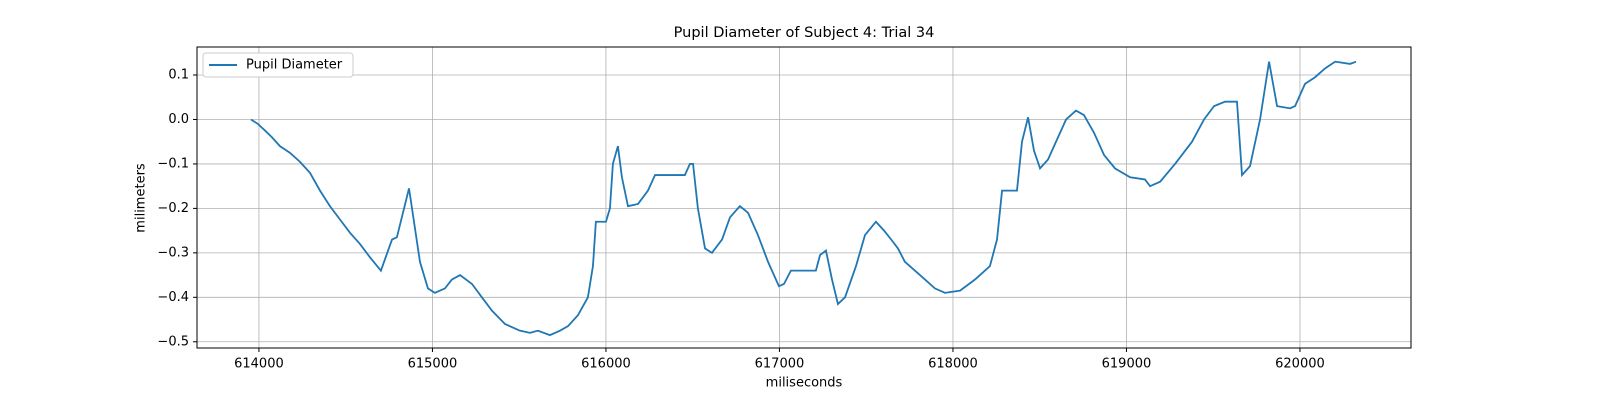  What do you see at coordinates (294, 65) in the screenshot?
I see `legend-label: Pupil Diameter` at bounding box center [294, 65].